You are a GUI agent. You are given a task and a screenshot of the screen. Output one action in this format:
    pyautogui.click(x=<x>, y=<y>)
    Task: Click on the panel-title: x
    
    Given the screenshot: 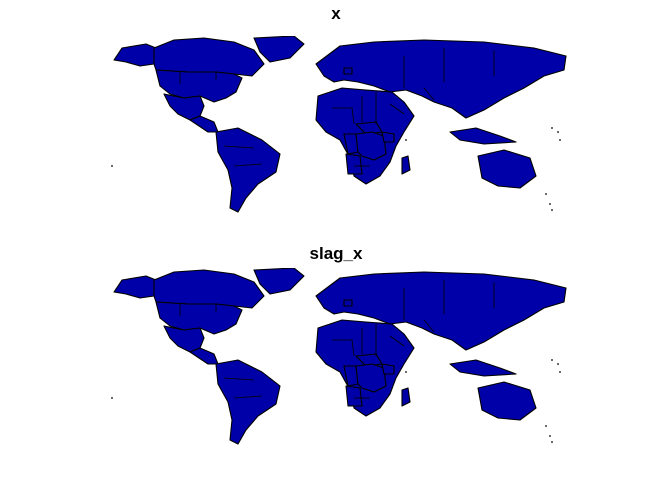 What is the action you would take?
    pyautogui.click(x=336, y=13)
    